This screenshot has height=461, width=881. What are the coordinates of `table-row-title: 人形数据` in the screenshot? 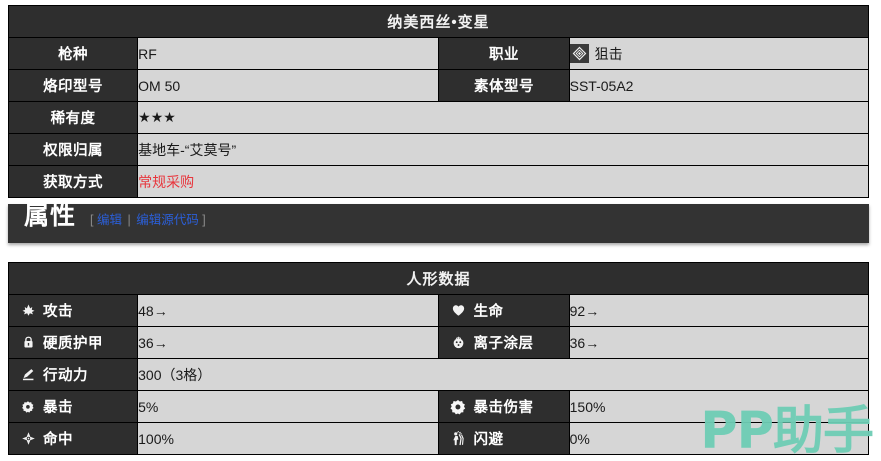 It's located at (438, 278).